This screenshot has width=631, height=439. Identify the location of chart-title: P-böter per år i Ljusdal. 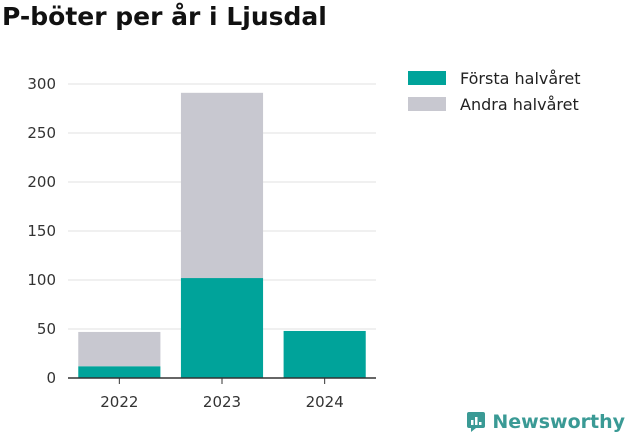
(164, 16).